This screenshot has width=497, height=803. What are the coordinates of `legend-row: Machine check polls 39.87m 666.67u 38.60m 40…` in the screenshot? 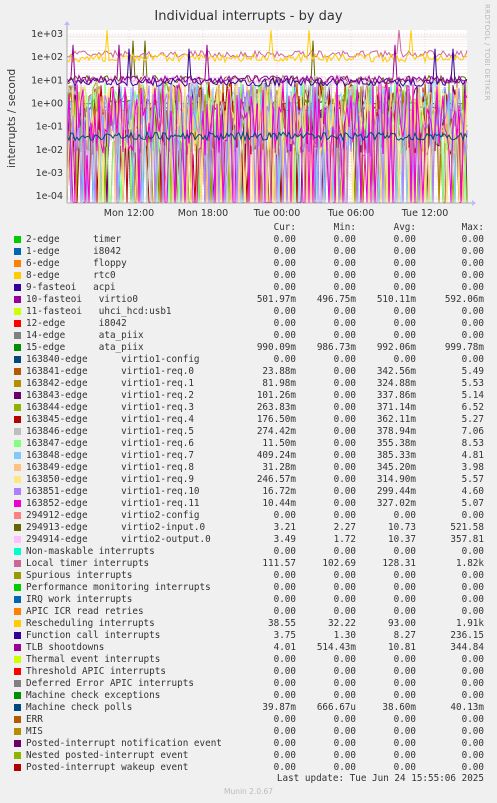 It's located at (248, 708).